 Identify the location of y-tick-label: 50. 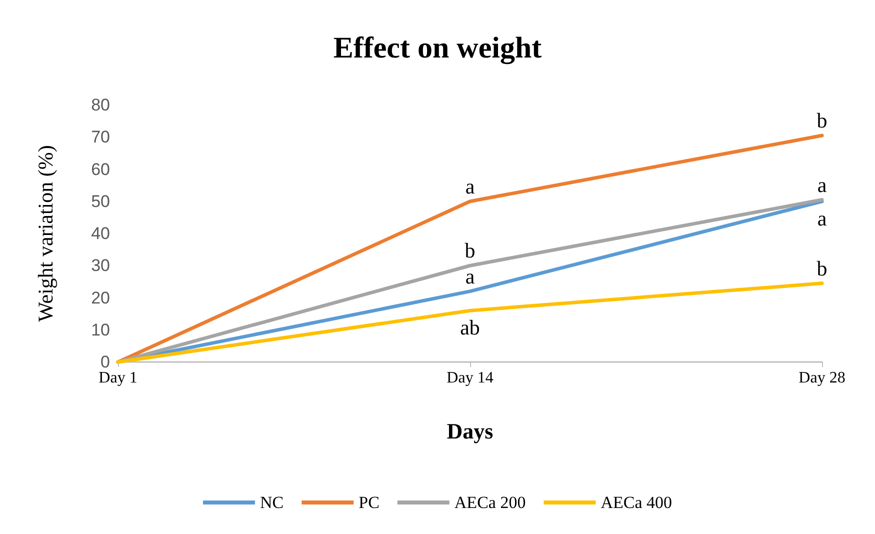
(100, 201).